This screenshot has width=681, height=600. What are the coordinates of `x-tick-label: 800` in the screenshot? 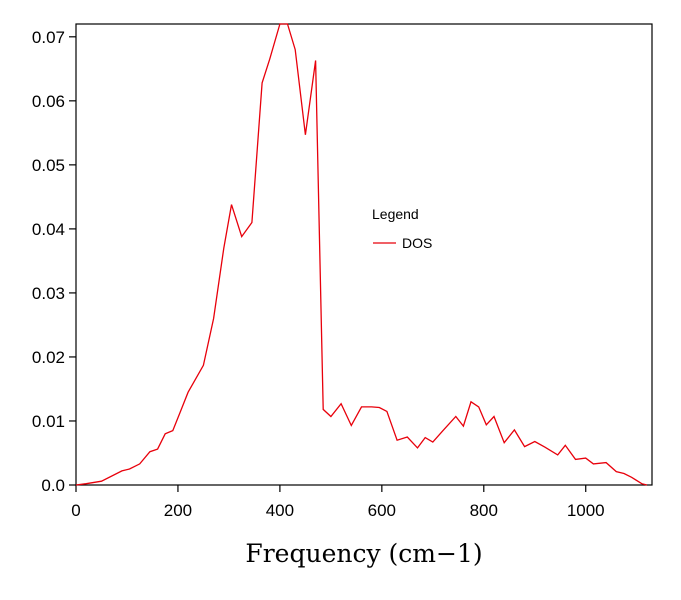 It's located at (484, 510).